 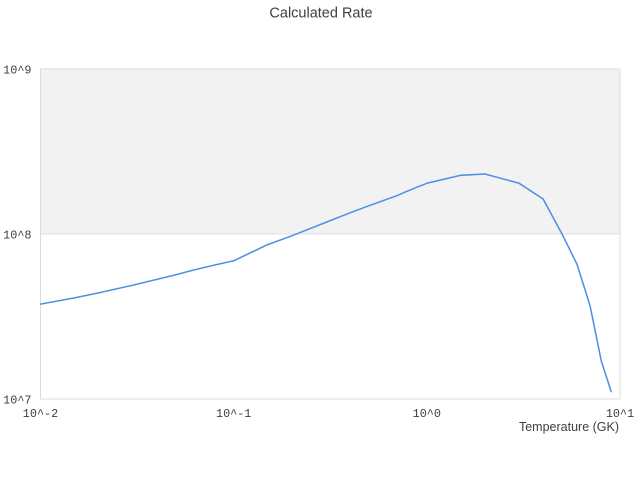 I want to click on svg-text: Temperature (GK), so click(x=569, y=427).